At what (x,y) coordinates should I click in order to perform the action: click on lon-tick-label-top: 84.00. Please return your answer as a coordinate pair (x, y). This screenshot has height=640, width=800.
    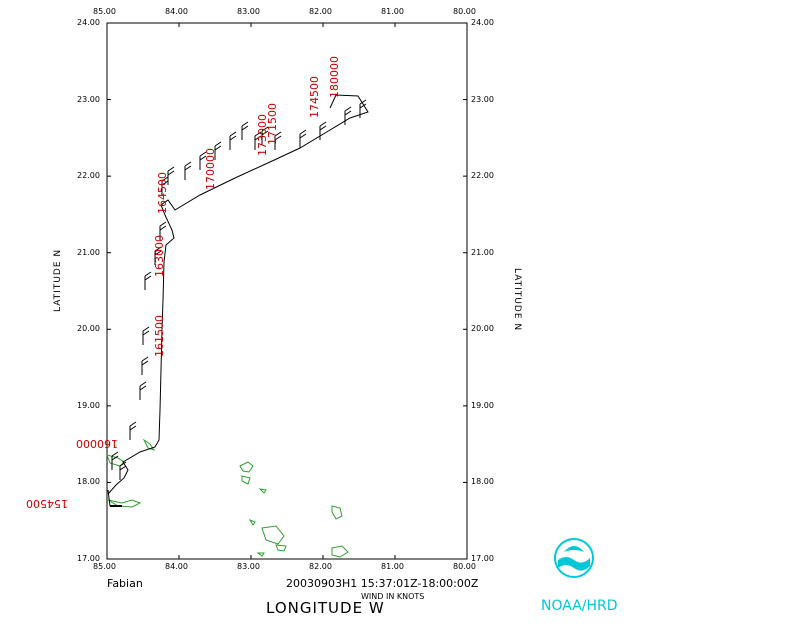
    Looking at the image, I should click on (176, 11).